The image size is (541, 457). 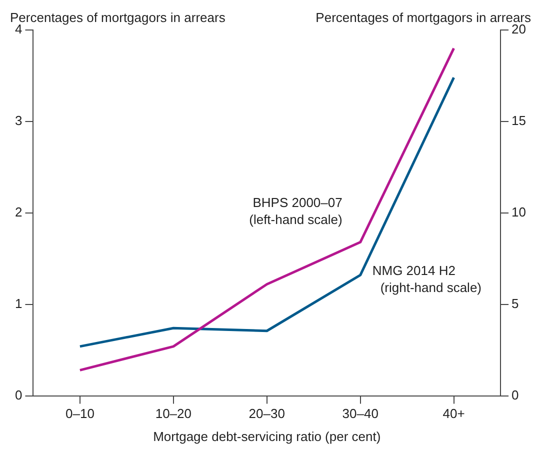 What do you see at coordinates (18, 212) in the screenshot?
I see `y-tick-label: 2` at bounding box center [18, 212].